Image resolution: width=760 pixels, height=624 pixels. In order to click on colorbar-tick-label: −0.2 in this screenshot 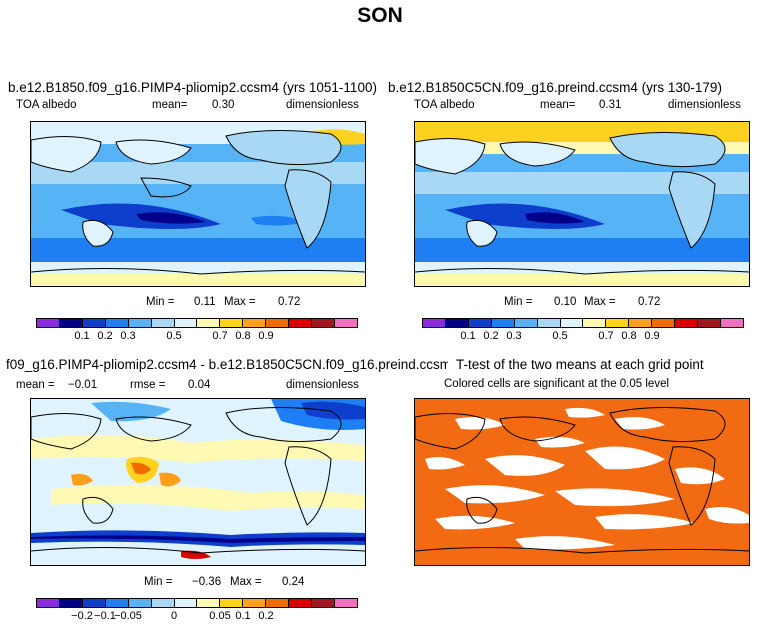, I will do `click(82, 616)`.